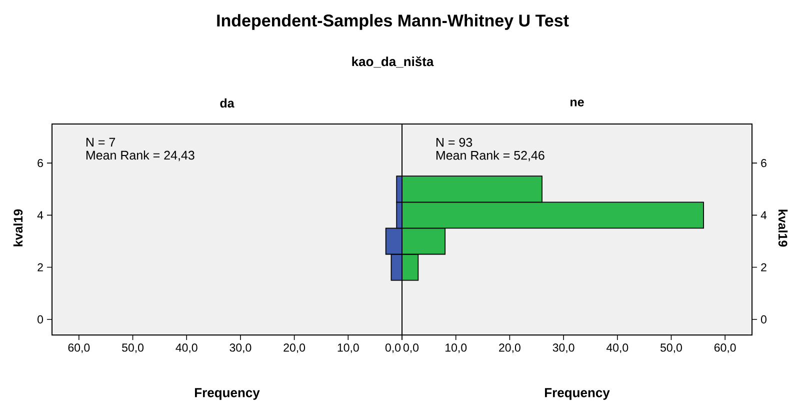 Image resolution: width=791 pixels, height=405 pixels. Describe the element at coordinates (140, 156) in the screenshot. I see `annotation: Mean Rank = 24,43` at that location.